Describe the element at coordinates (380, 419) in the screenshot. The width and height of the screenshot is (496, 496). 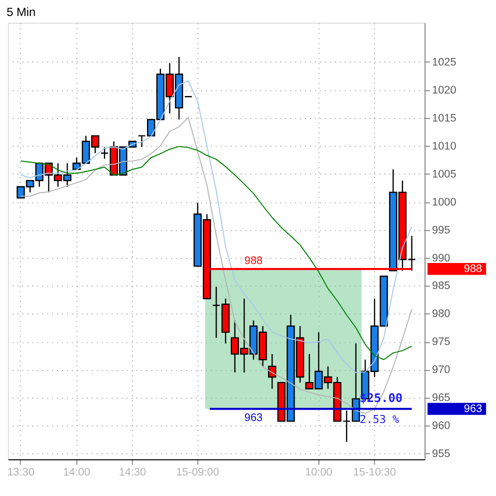
I see `annotation: 2.53 %` at that location.